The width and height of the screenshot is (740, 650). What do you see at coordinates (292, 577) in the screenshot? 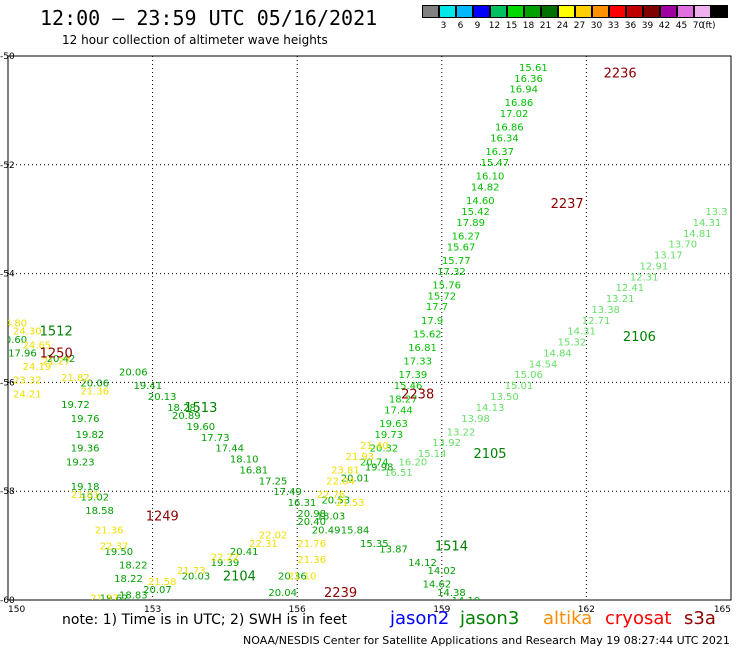
I see `wave-height-point: 20.36` at bounding box center [292, 577].